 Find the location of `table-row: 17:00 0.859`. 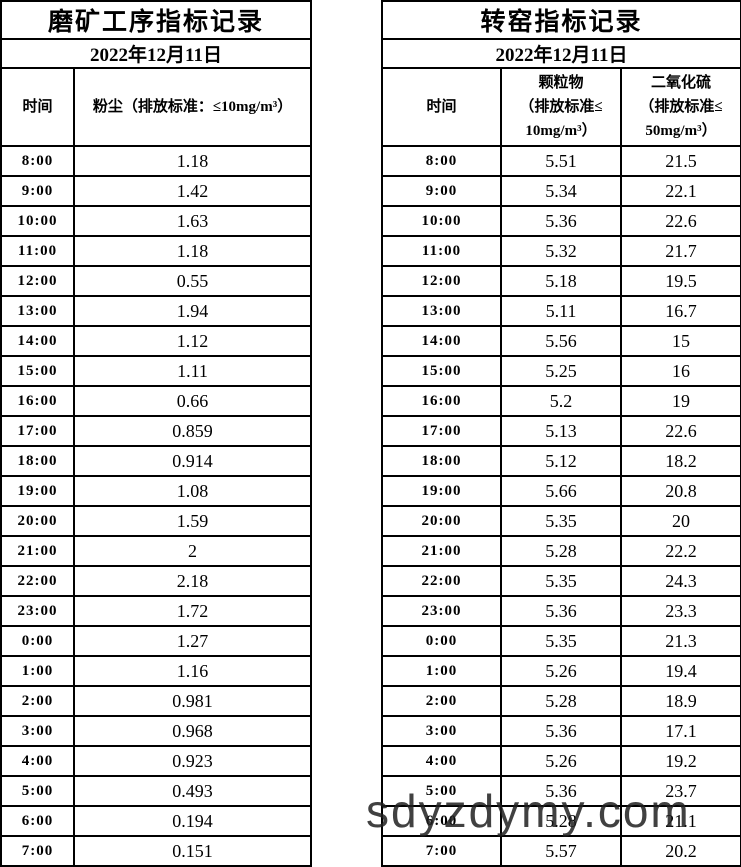

table-row: 17:00 0.859 is located at coordinates (156, 431).